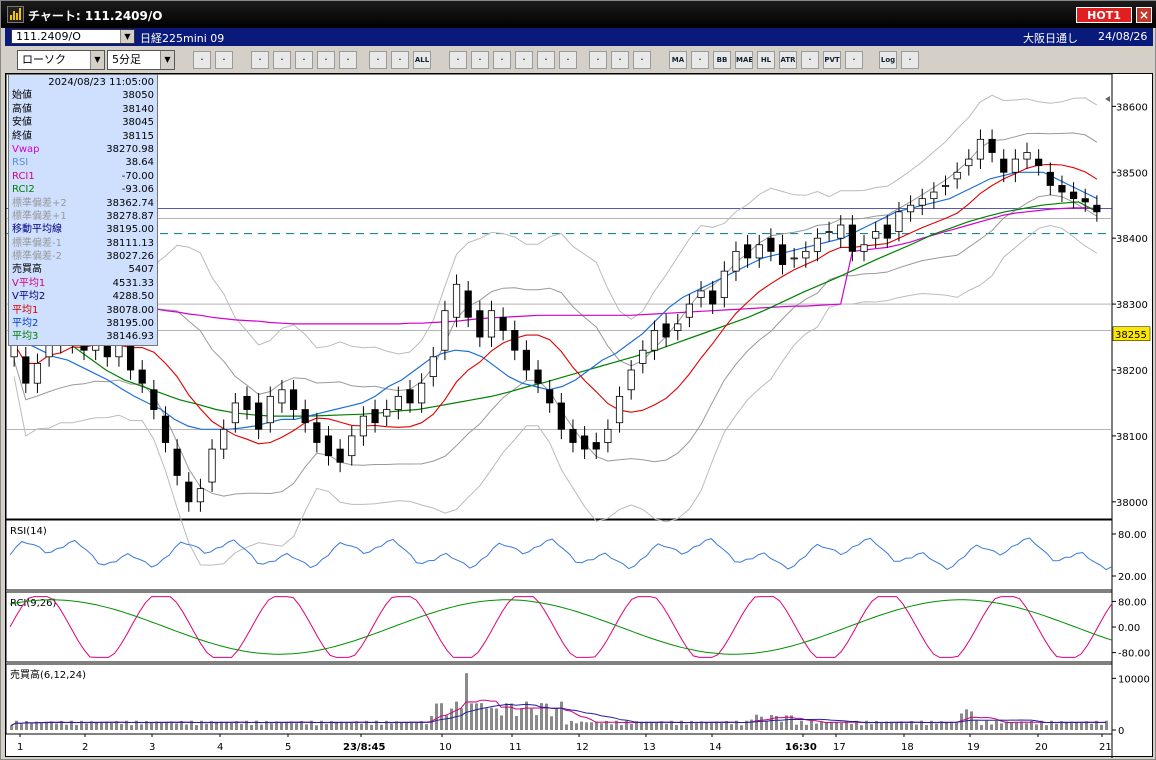 The width and height of the screenshot is (1156, 760). I want to click on toolbar-edit-button: ·, so click(480, 60).